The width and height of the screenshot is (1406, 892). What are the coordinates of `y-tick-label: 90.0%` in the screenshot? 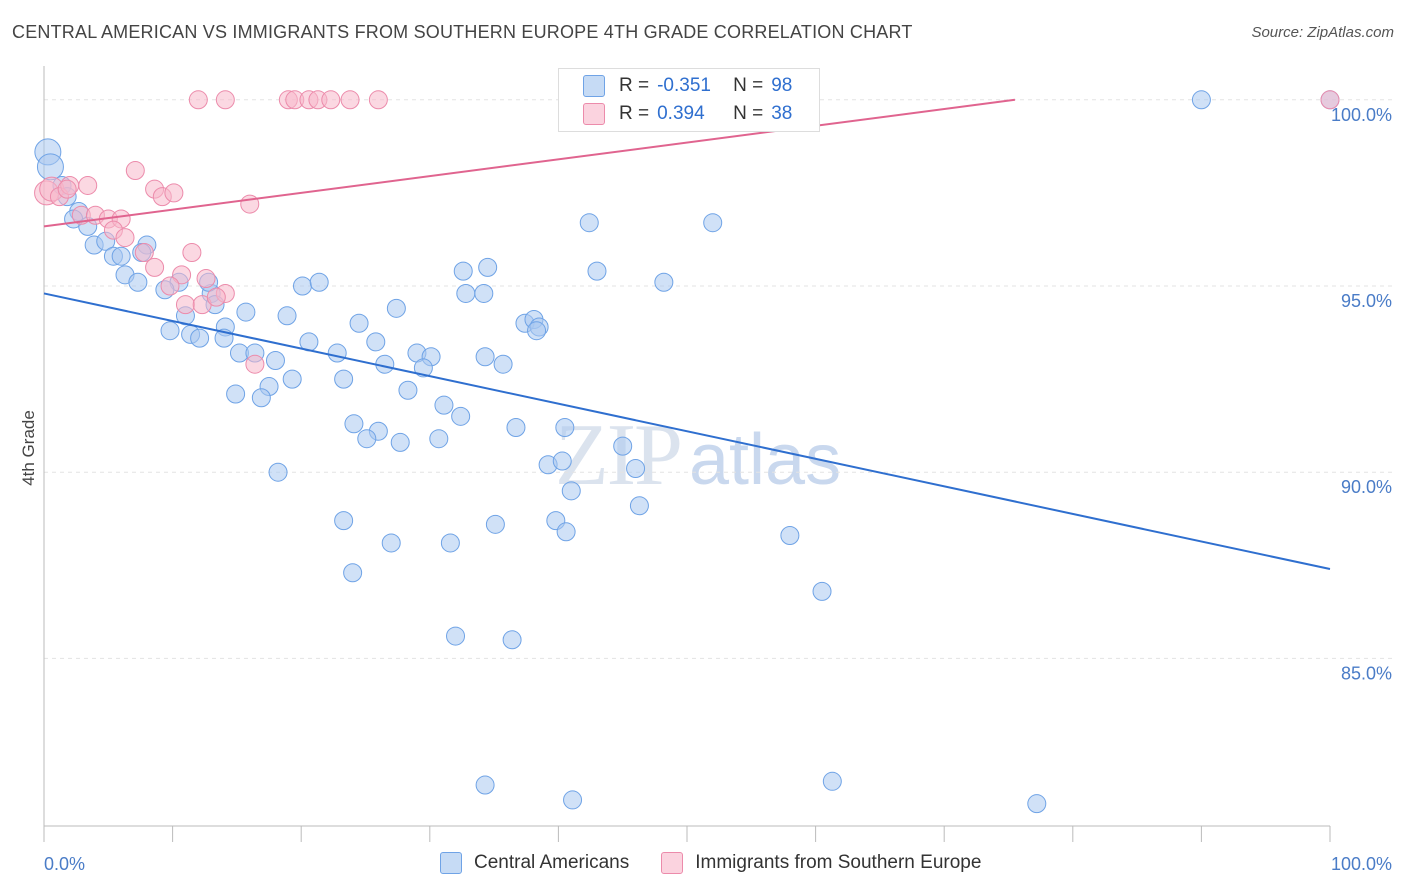 It's located at (1366, 487).